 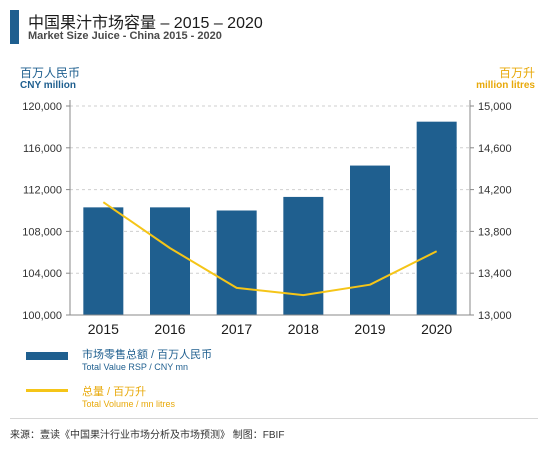 What do you see at coordinates (103, 329) in the screenshot?
I see `x-tick-label: 2015` at bounding box center [103, 329].